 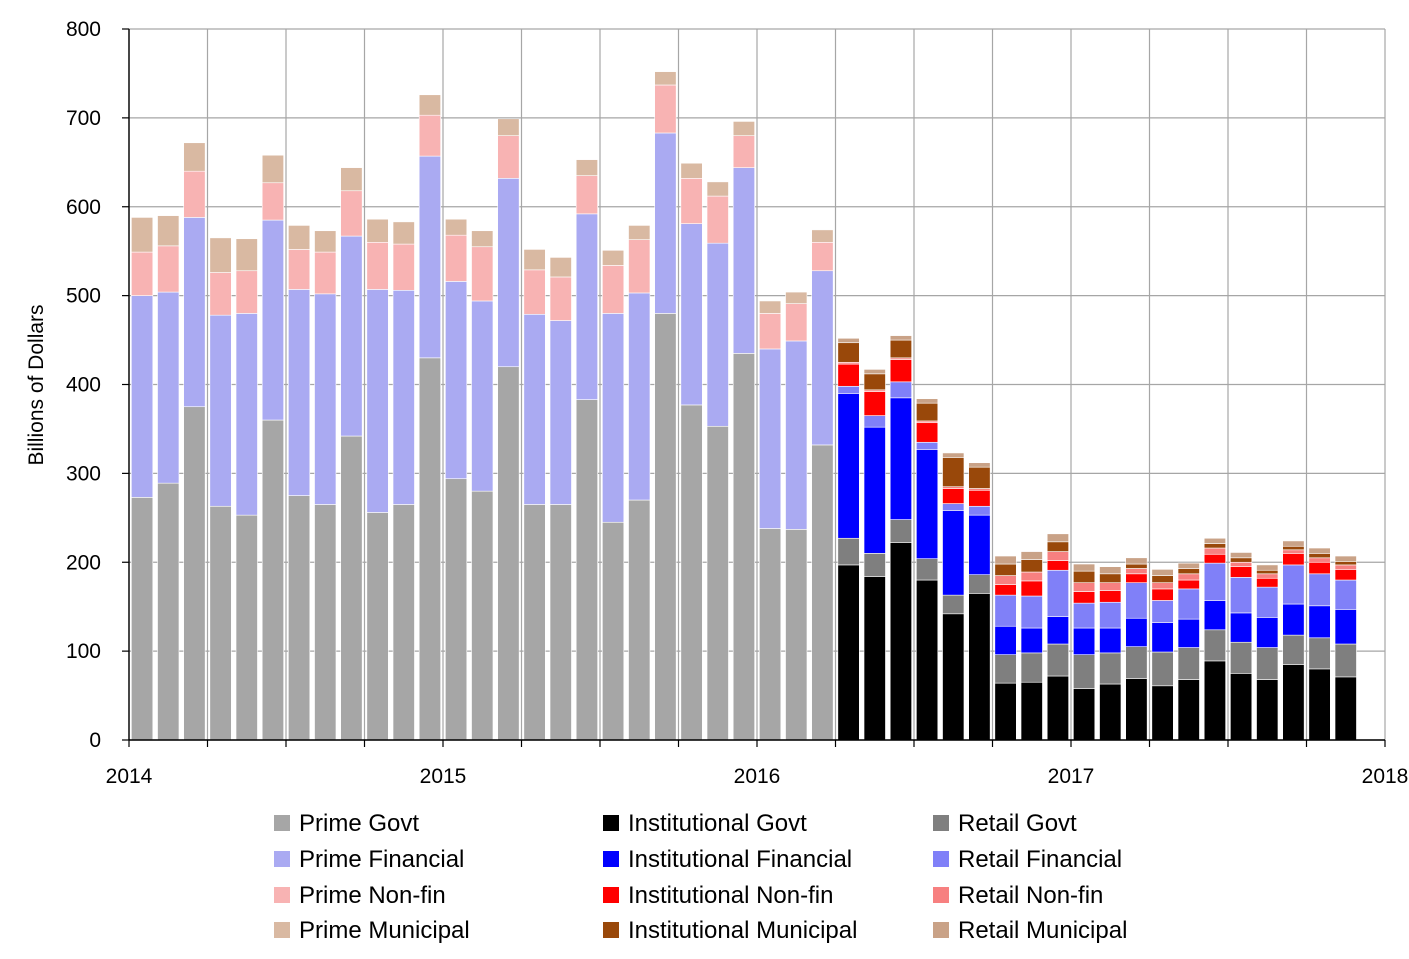 I want to click on legend-label: Prime Financial, so click(x=381, y=859).